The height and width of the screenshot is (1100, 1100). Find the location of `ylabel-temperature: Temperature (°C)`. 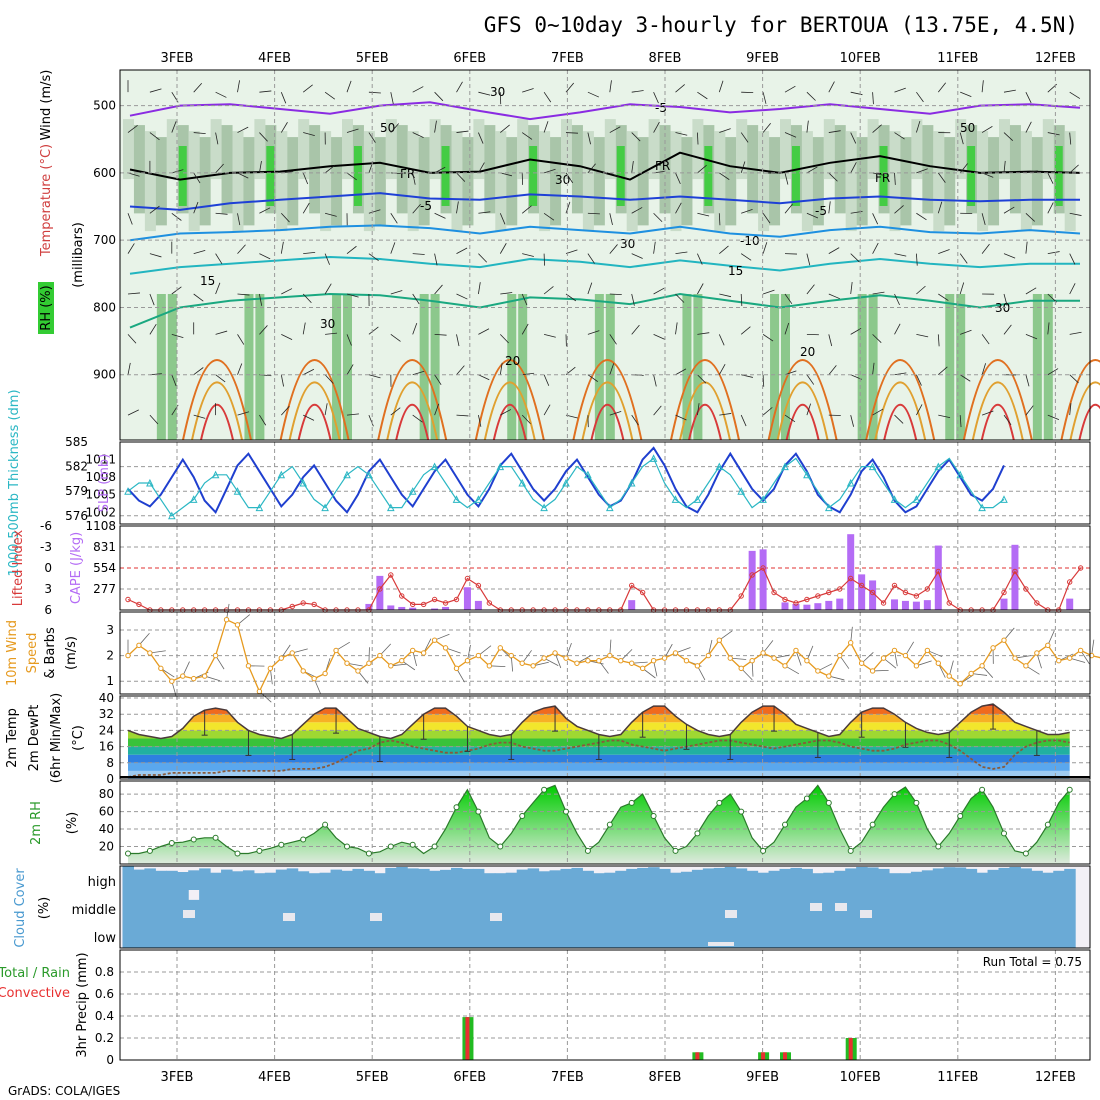

ylabel-temperature: Temperature (°C) is located at coordinates (46, 200).